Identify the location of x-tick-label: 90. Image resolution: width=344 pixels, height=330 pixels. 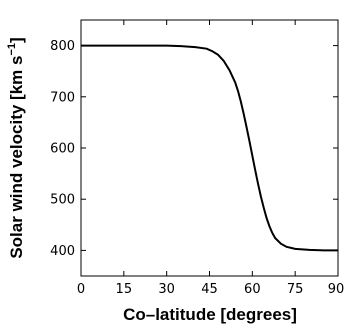
(336, 289).